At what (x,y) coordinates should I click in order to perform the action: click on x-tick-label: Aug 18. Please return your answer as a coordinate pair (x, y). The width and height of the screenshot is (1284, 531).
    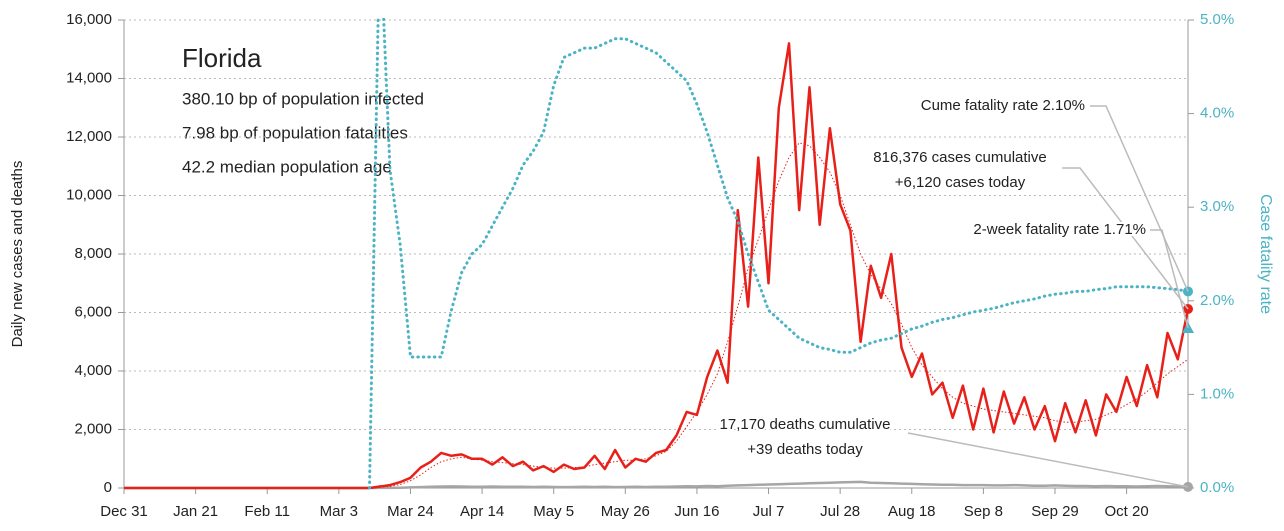
    Looking at the image, I should click on (912, 511).